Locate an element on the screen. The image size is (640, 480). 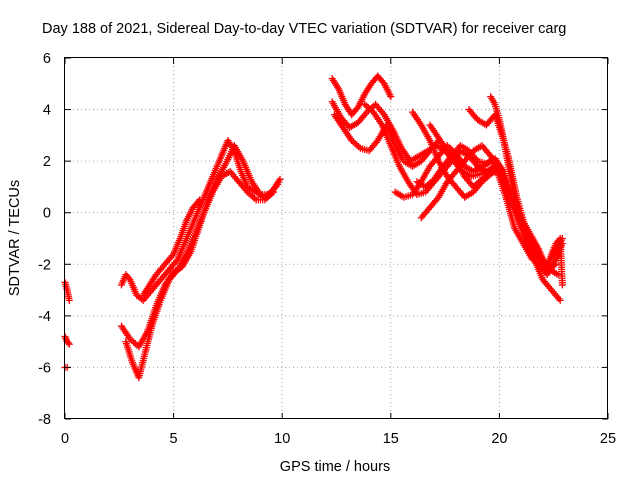
series-track-f is located at coordinates (200, 274).